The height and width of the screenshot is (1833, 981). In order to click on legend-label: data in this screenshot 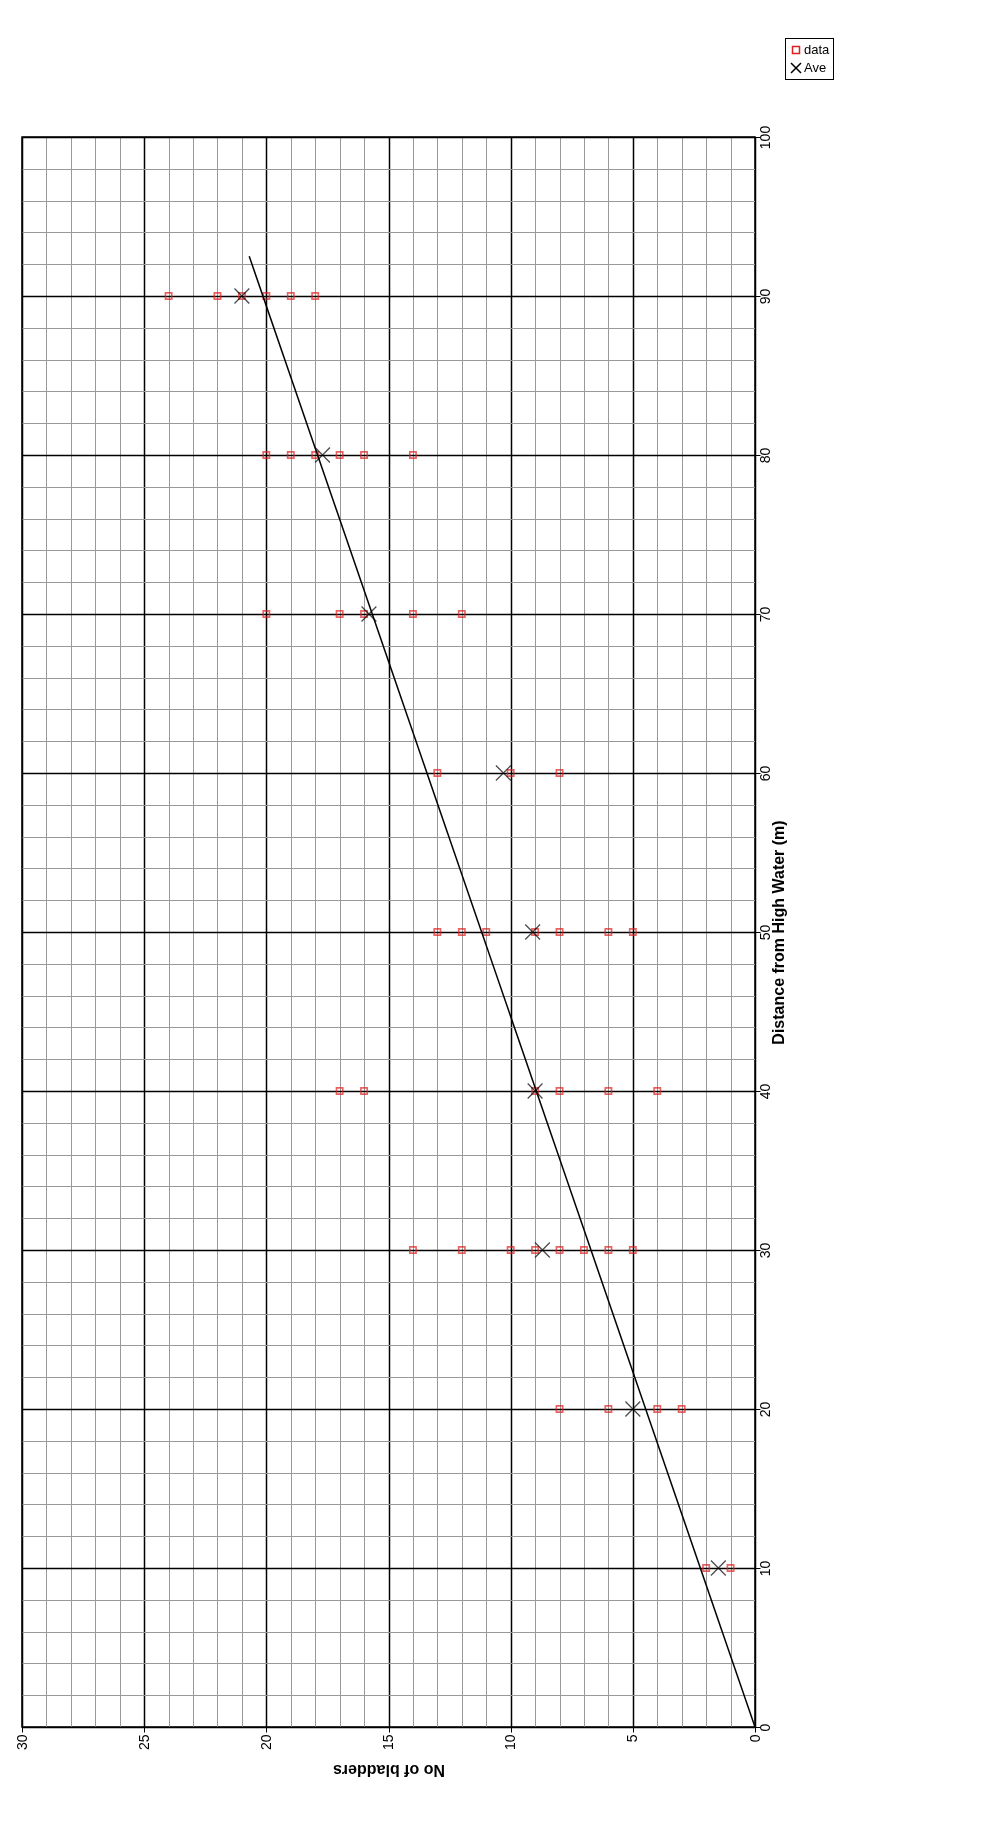, I will do `click(817, 50)`.